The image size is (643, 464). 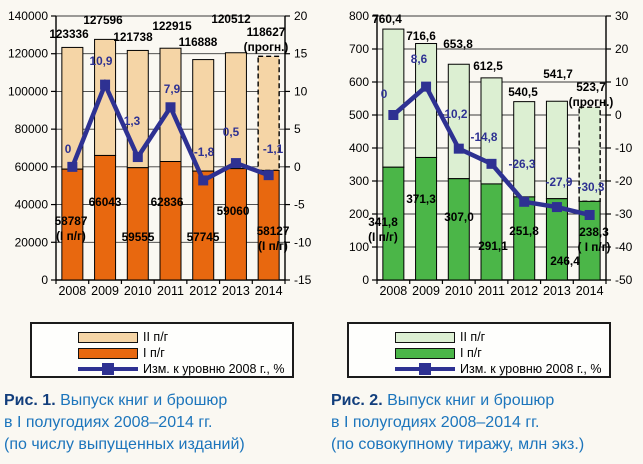 What do you see at coordinates (357, 400) in the screenshot?
I see `figure-2-number: Рис. 2.` at bounding box center [357, 400].